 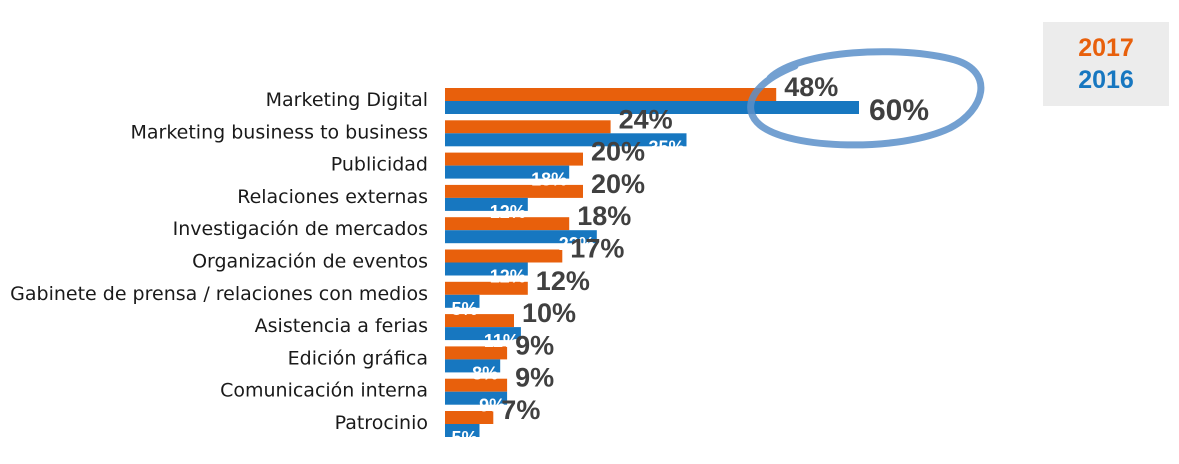 I want to click on value-label-2017-edicion-grafica: 9%, so click(x=534, y=345).